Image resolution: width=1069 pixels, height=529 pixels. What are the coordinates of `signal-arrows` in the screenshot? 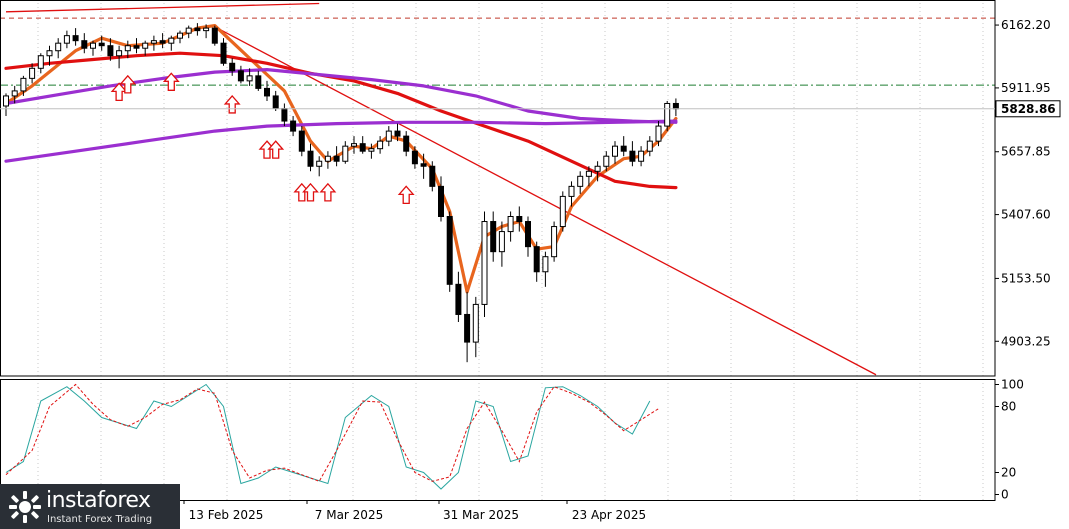 It's located at (262, 138).